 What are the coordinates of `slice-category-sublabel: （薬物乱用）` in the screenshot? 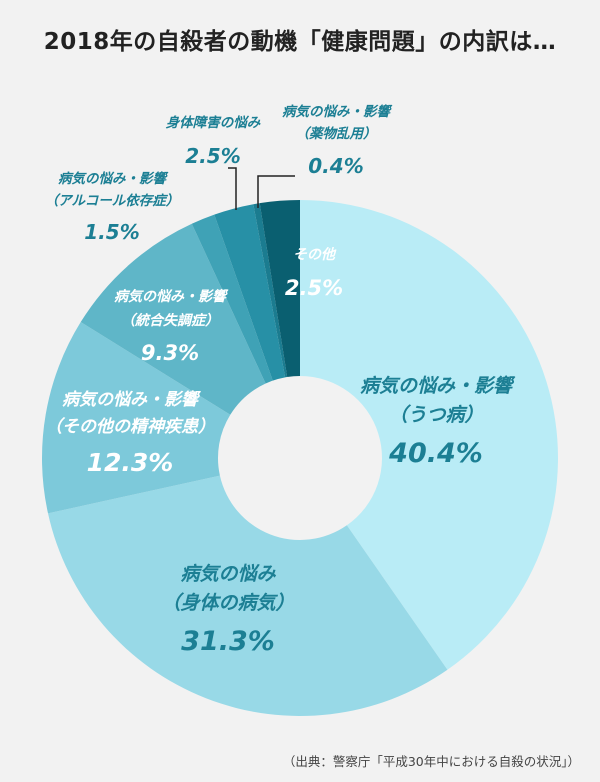 It's located at (336, 134).